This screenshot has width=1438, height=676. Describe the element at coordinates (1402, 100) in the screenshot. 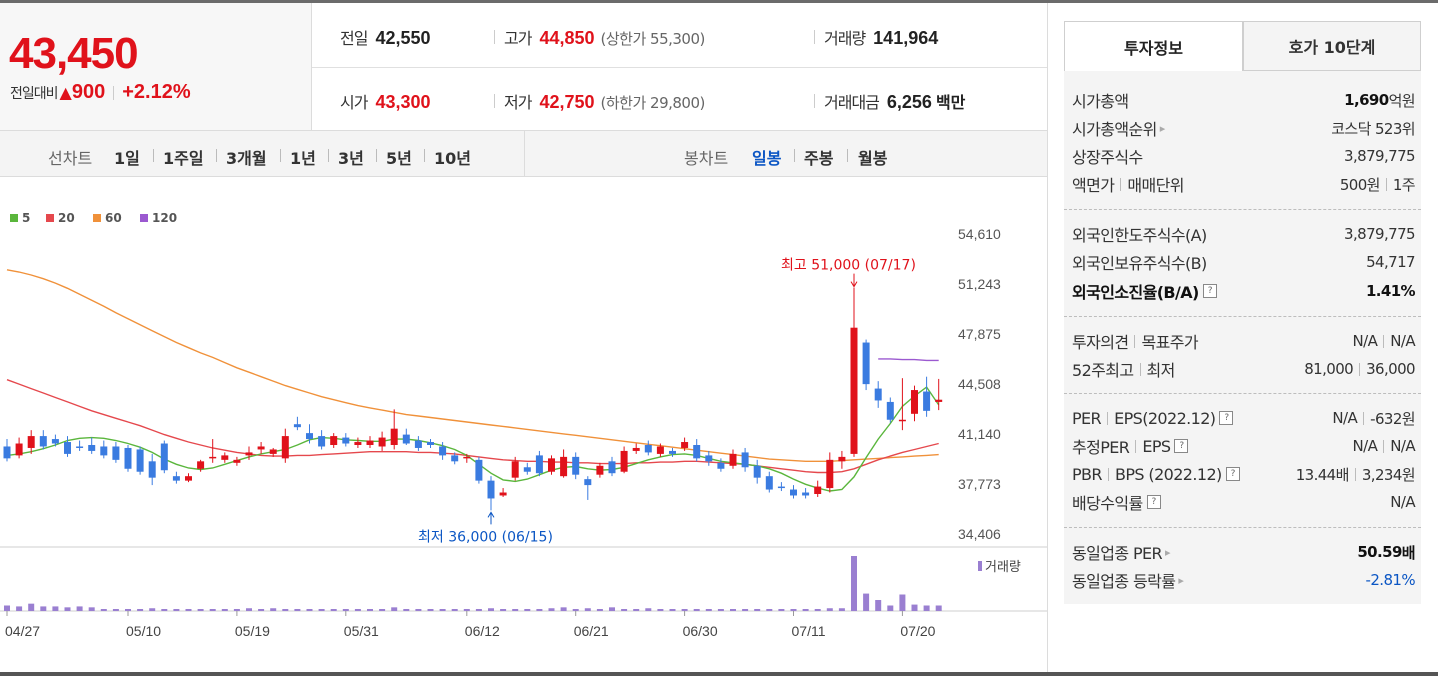

I see `info-unit: 억원` at that location.